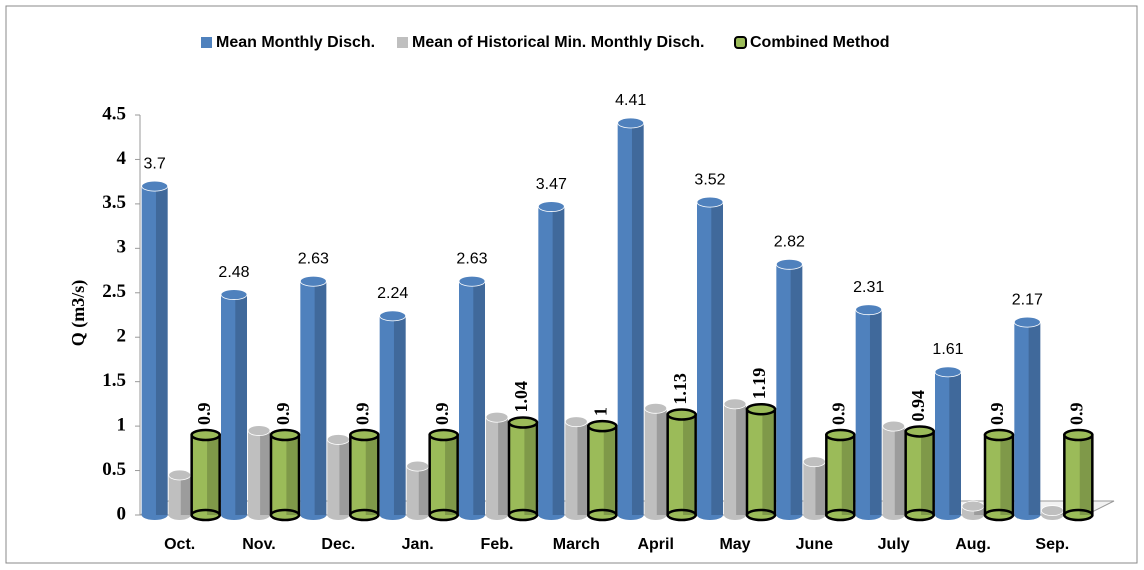 The image size is (1144, 570). I want to click on data-label: 1.13, so click(680, 389).